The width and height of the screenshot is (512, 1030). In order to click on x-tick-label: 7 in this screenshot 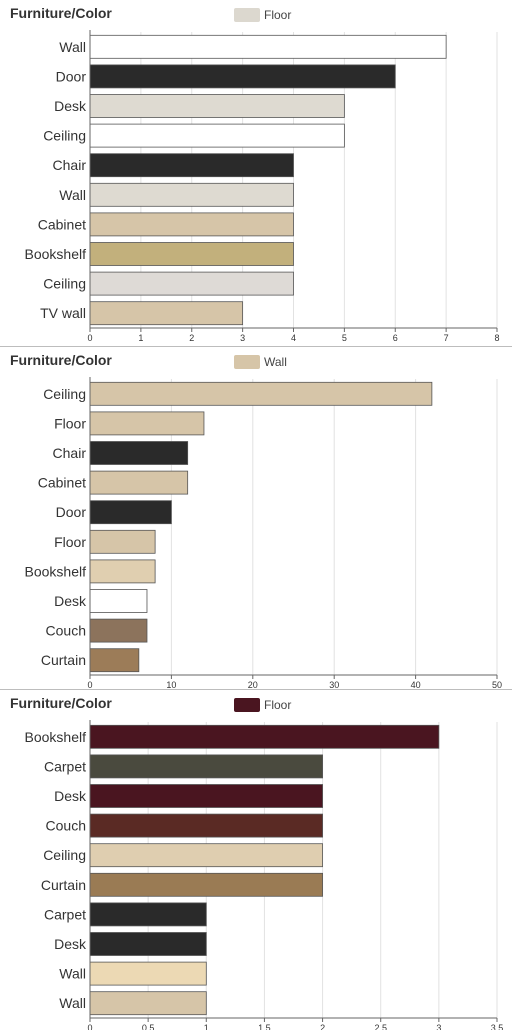, I will do `click(446, 338)`.